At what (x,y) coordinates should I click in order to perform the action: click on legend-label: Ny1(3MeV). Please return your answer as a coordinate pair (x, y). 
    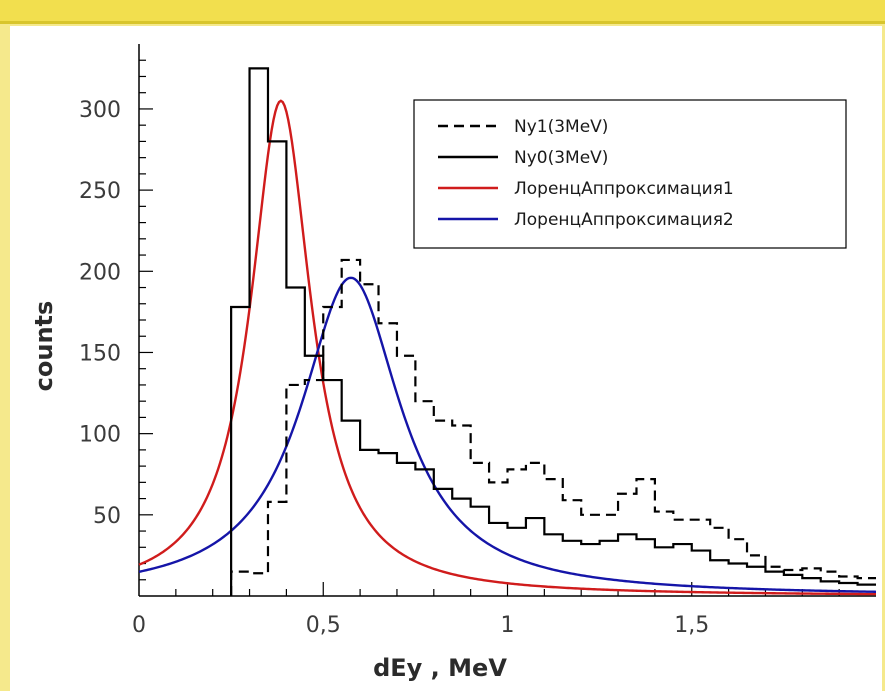
    Looking at the image, I should click on (561, 127).